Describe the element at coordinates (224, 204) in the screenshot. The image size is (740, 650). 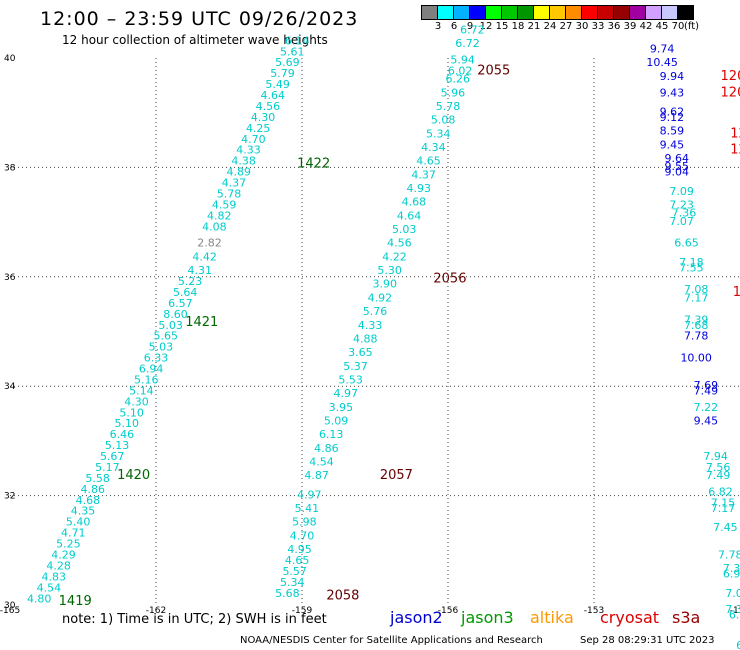
I see `swh-point: 4.59` at that location.